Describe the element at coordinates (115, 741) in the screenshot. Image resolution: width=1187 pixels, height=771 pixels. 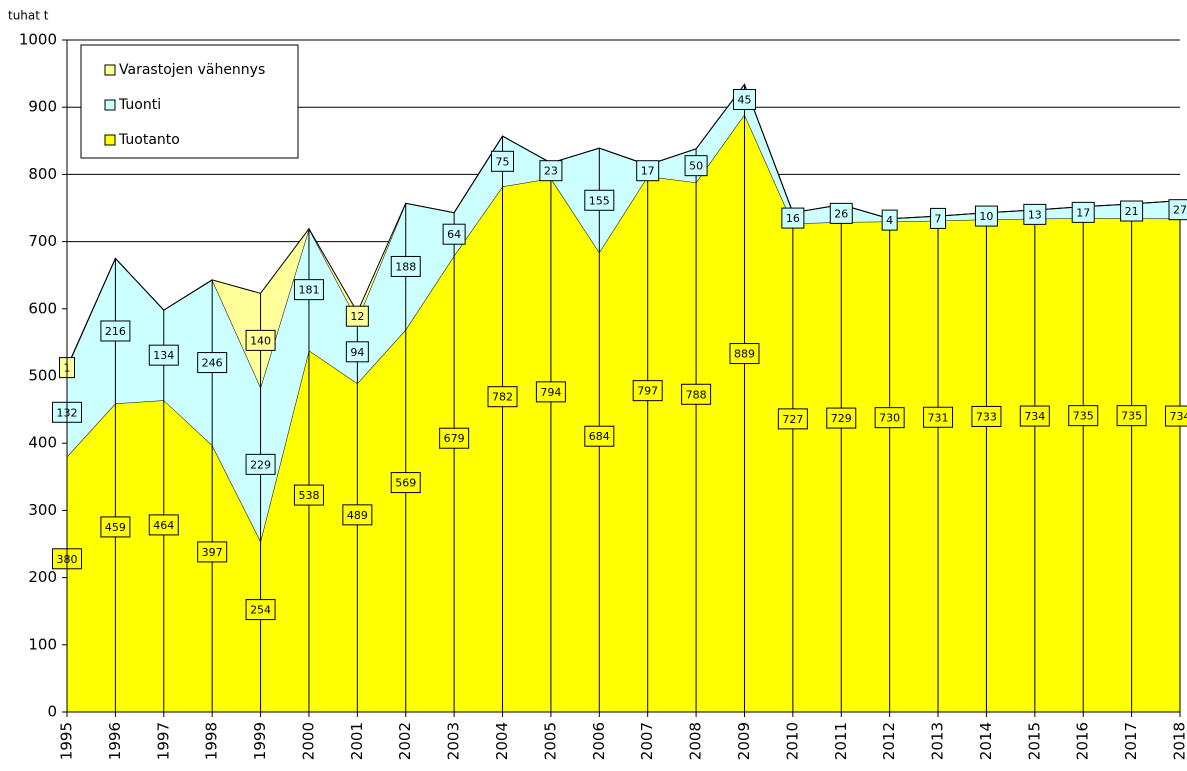
I see `x-tick-label: 1996` at that location.